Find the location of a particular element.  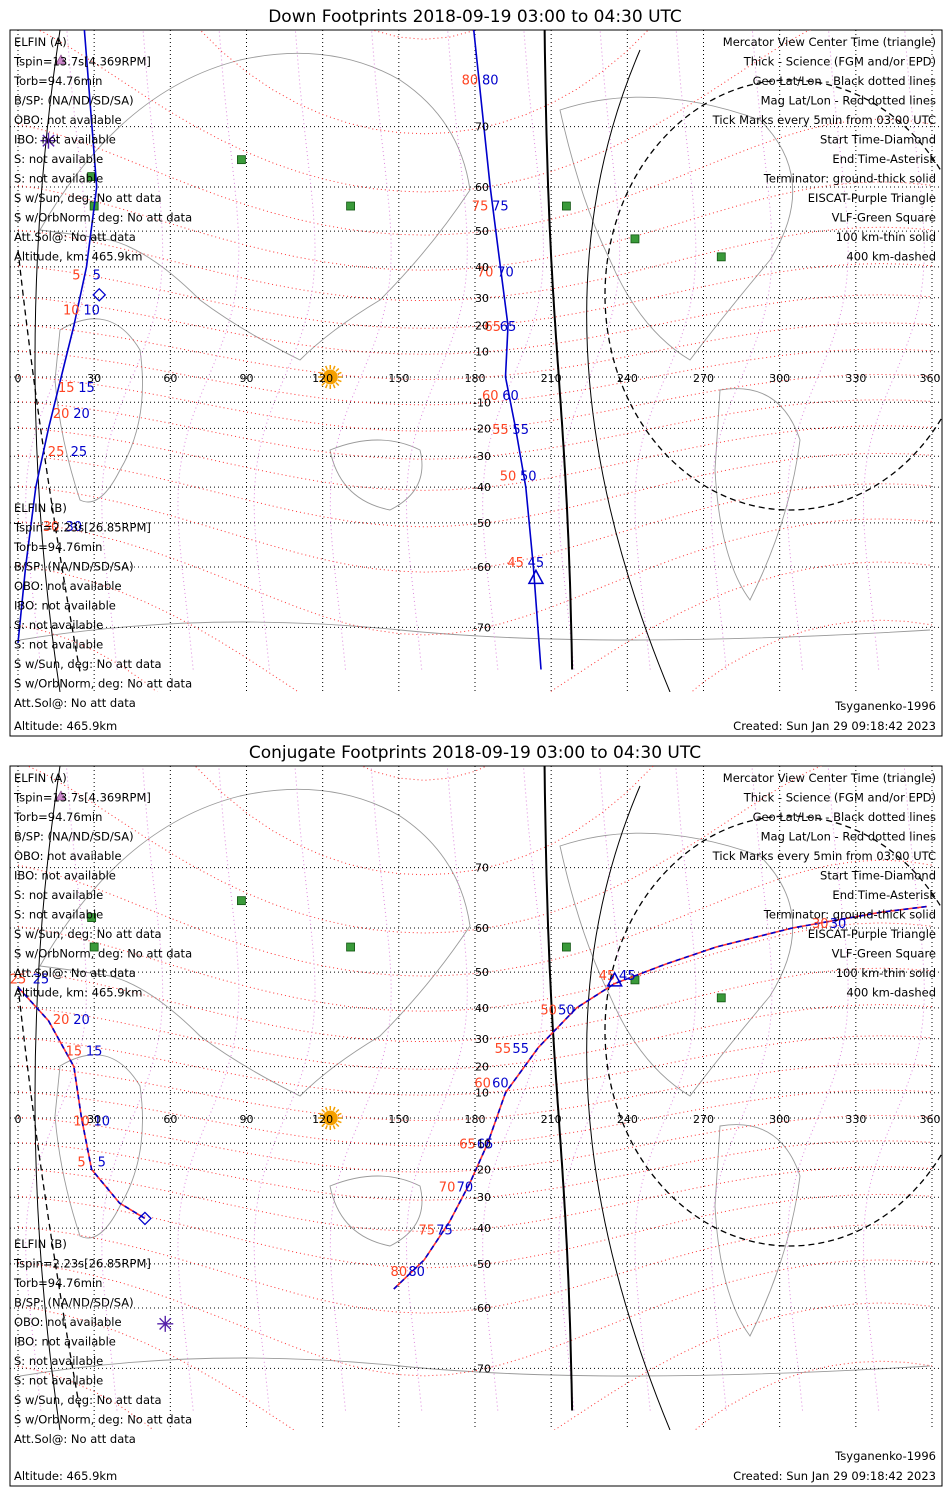

time-tick-label-a: 70 is located at coordinates (465, 1187).